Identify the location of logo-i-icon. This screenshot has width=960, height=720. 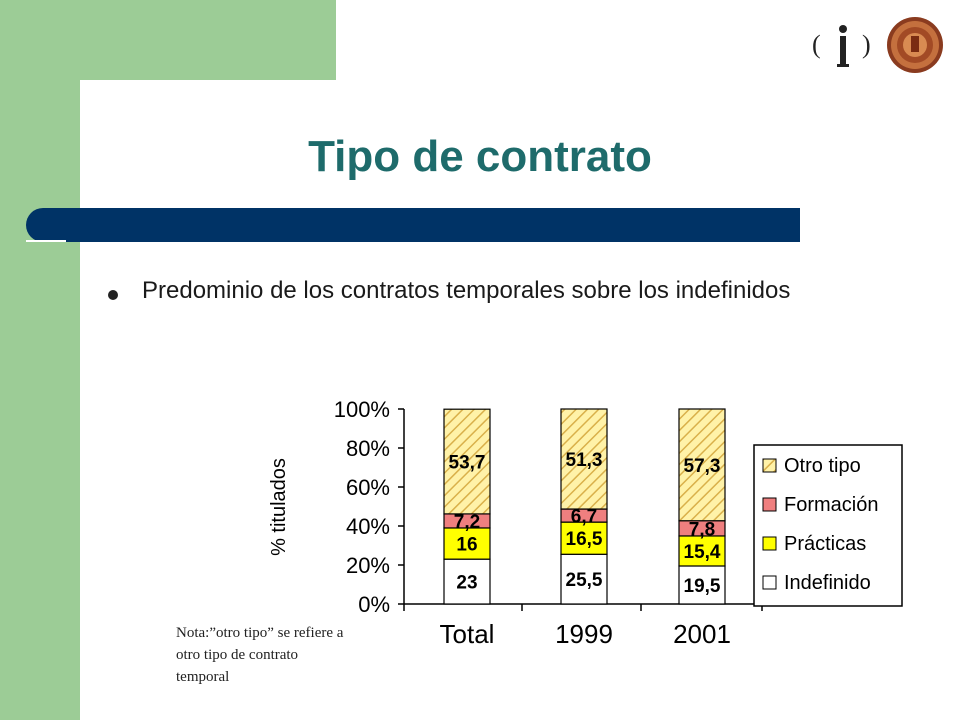
(843, 46).